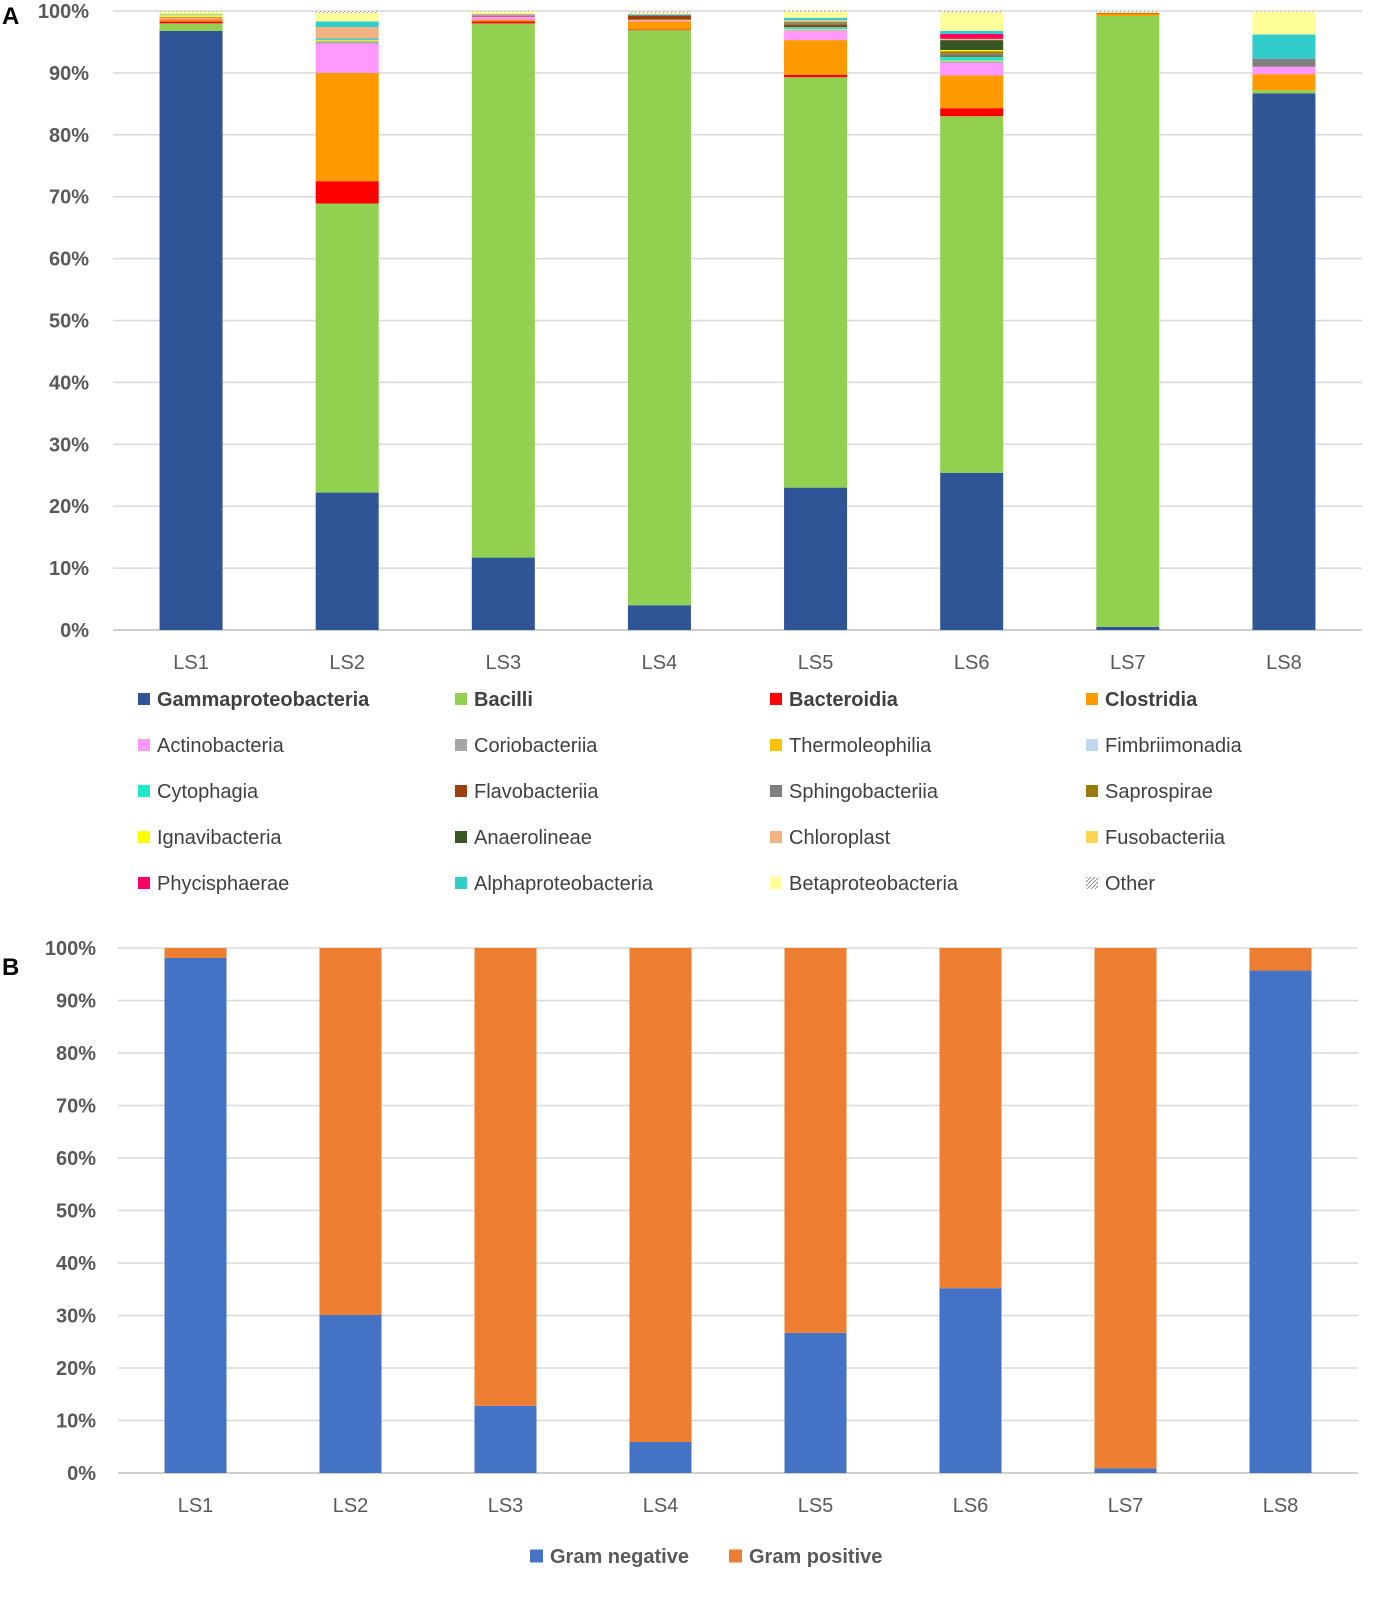  I want to click on bar-ls5-gammaproteobacteria, so click(816, 558).